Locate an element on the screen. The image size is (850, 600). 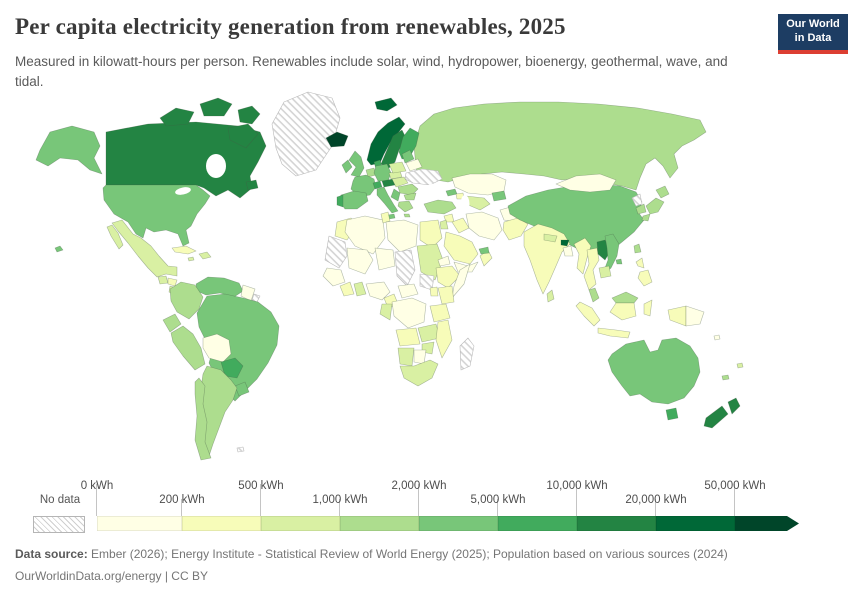
country-belarus is located at coordinates (414, 165).